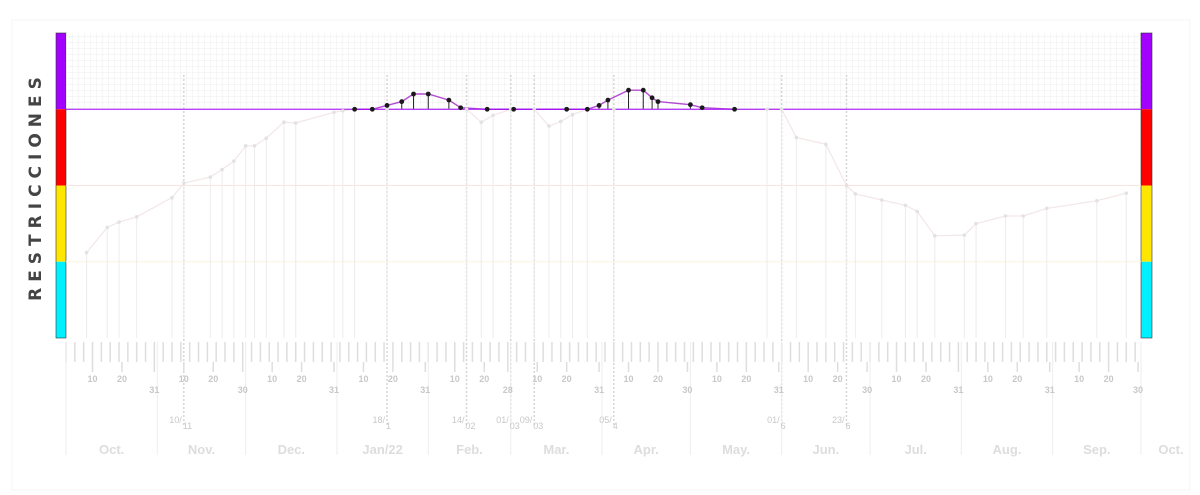  What do you see at coordinates (915, 449) in the screenshot?
I see `month-label: Jul.` at bounding box center [915, 449].